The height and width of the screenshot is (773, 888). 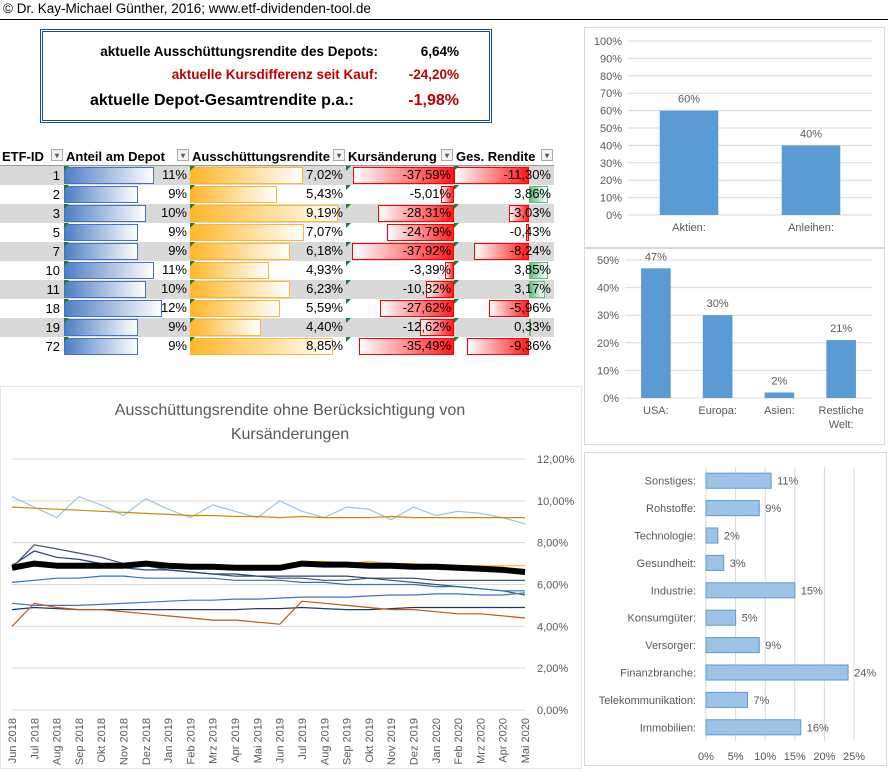 I want to click on cell-etf-id: 10, so click(x=52, y=270).